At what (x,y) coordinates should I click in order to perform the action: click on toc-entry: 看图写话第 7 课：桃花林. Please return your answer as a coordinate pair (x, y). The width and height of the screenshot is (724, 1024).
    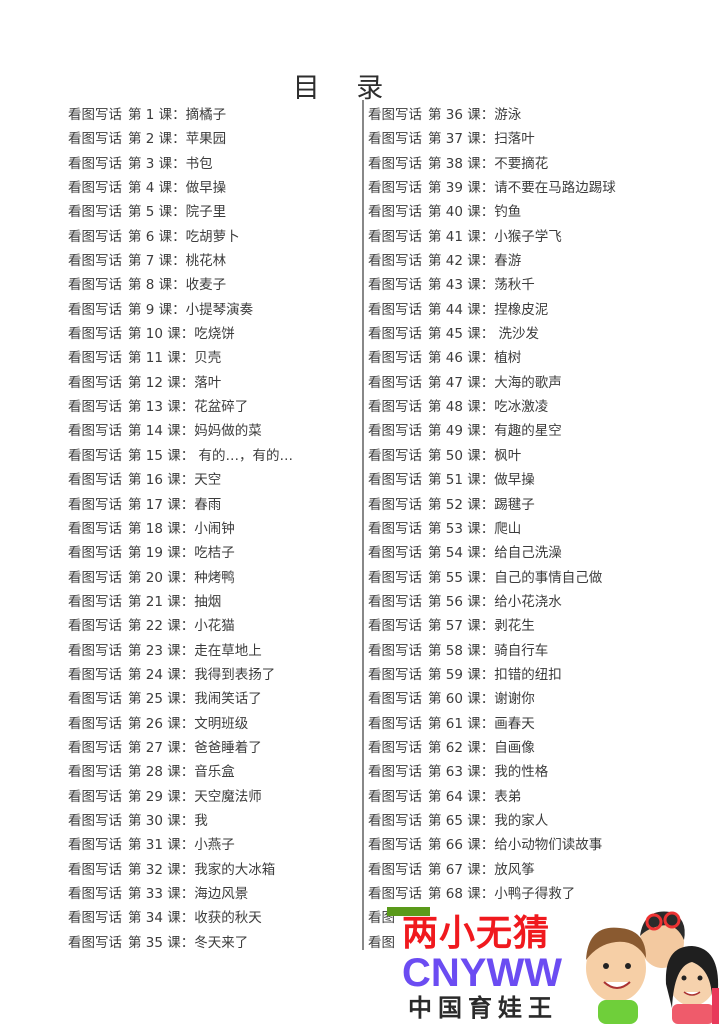
    Looking at the image, I should click on (183, 261).